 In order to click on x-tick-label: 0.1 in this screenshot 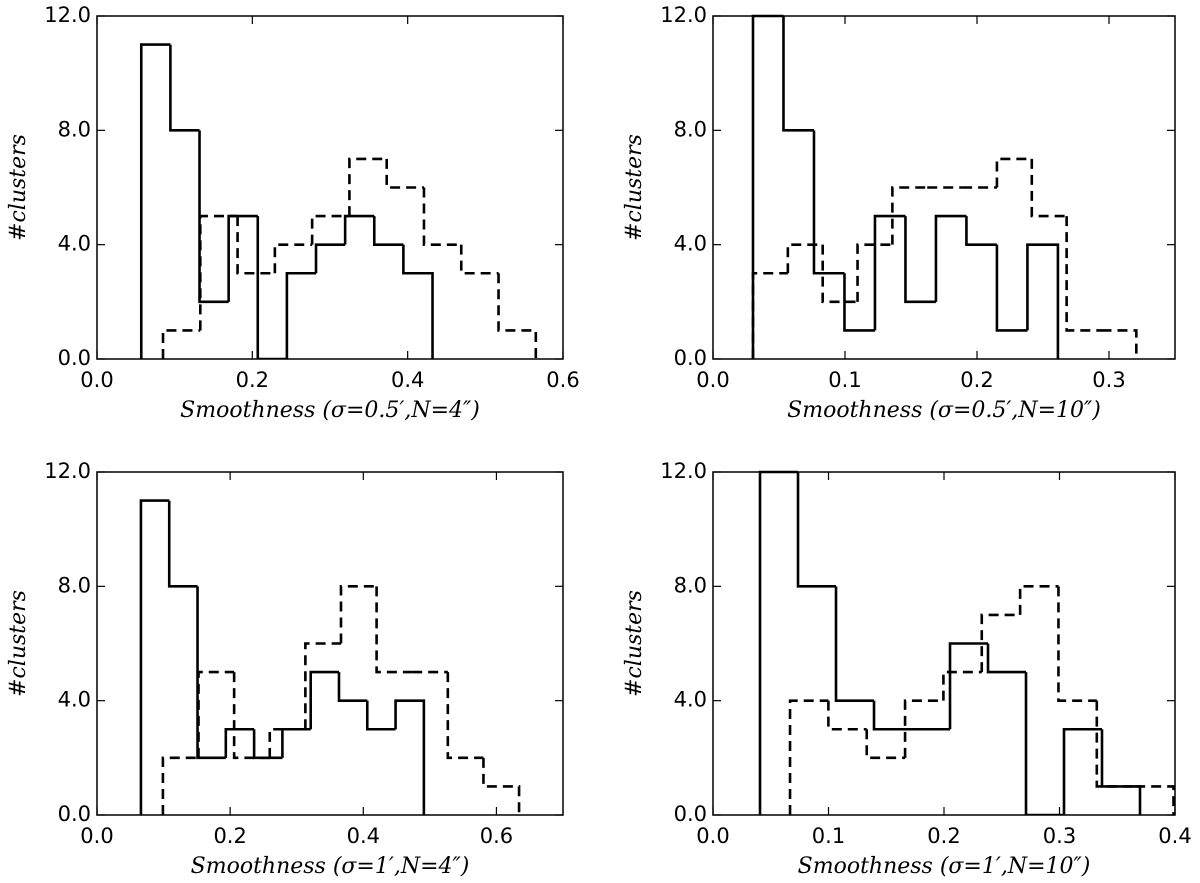, I will do `click(844, 380)`.